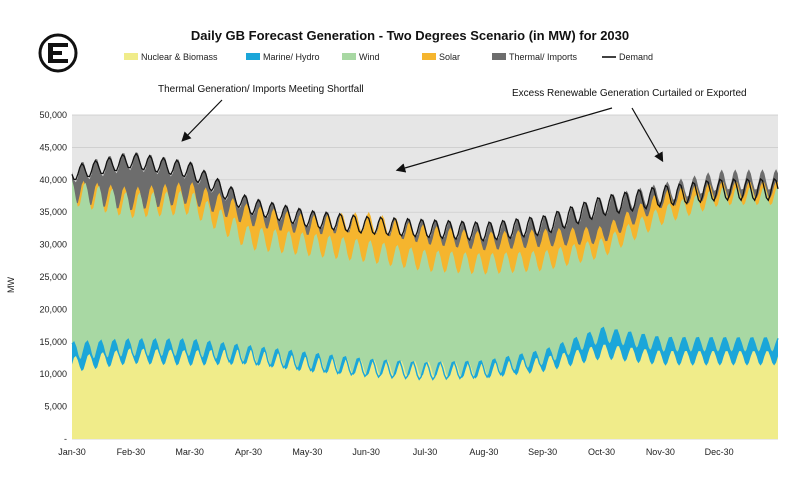  Describe the element at coordinates (72, 452) in the screenshot. I see `x-tick-label: Jan-30` at that location.